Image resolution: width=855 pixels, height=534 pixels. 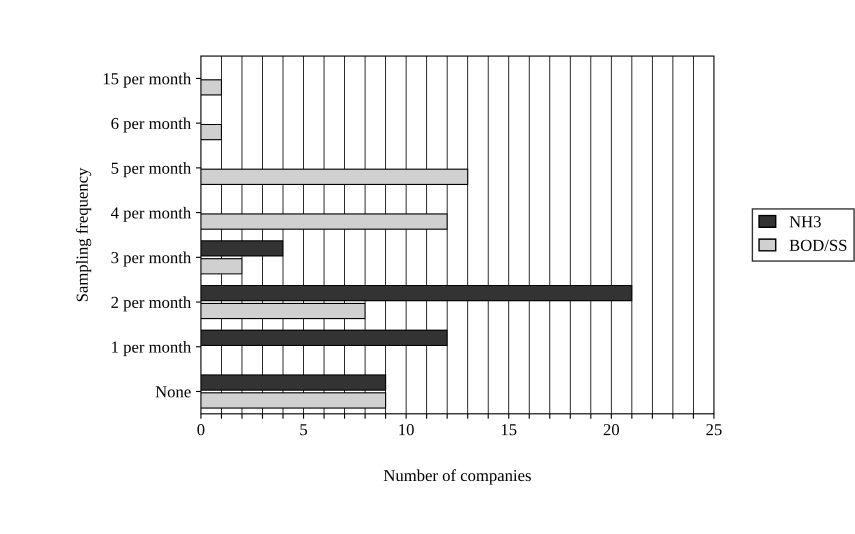 What do you see at coordinates (151, 348) in the screenshot?
I see `y-tick-label: 1 per month` at bounding box center [151, 348].